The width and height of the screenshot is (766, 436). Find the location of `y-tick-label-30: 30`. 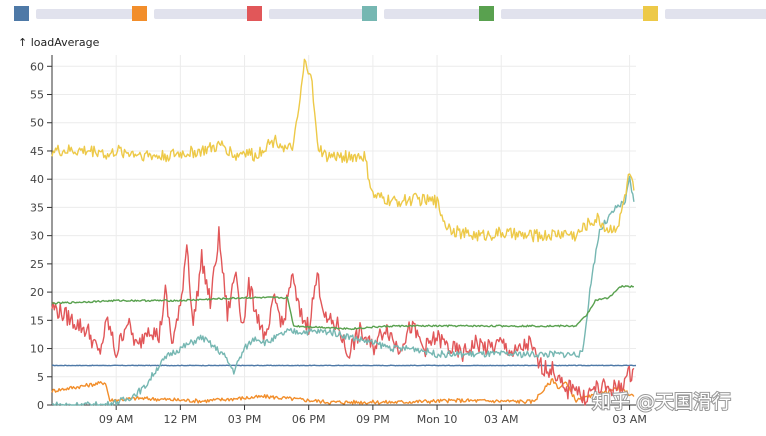

y-tick-label-30: 30 is located at coordinates (37, 236).